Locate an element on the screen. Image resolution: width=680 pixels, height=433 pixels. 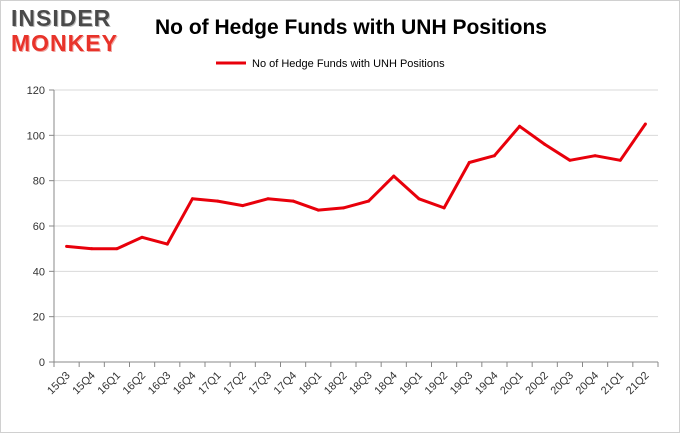
legend-label: No of Hedge Funds with UNH Positions is located at coordinates (348, 64).